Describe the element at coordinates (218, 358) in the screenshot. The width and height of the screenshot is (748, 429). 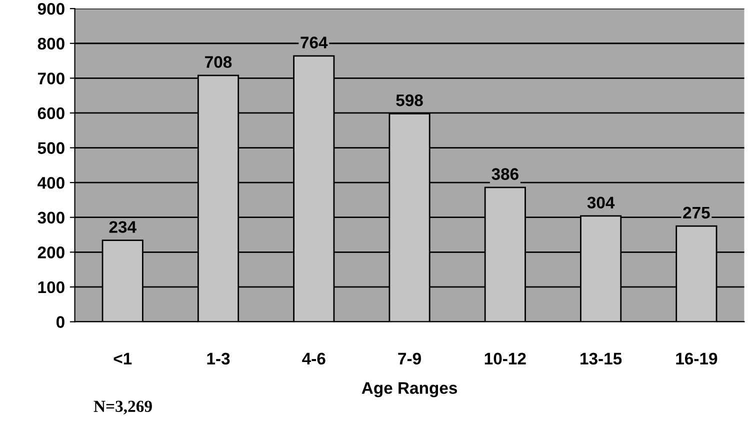
I see `x-tick-label: 1-3` at that location.